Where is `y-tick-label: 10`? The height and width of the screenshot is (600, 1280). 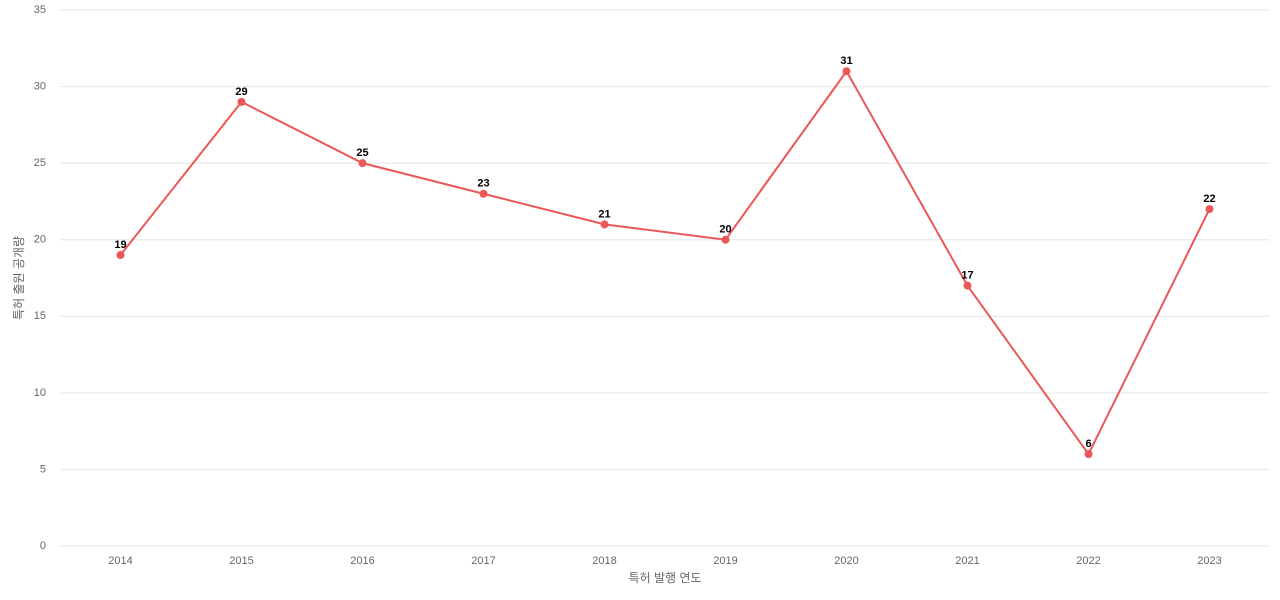 y-tick-label: 10 is located at coordinates (40, 393).